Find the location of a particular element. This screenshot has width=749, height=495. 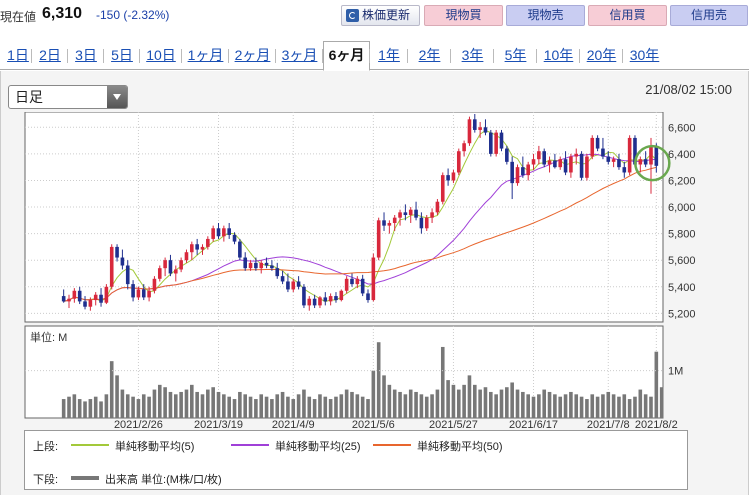

tab-20年: 20年 is located at coordinates (601, 55).